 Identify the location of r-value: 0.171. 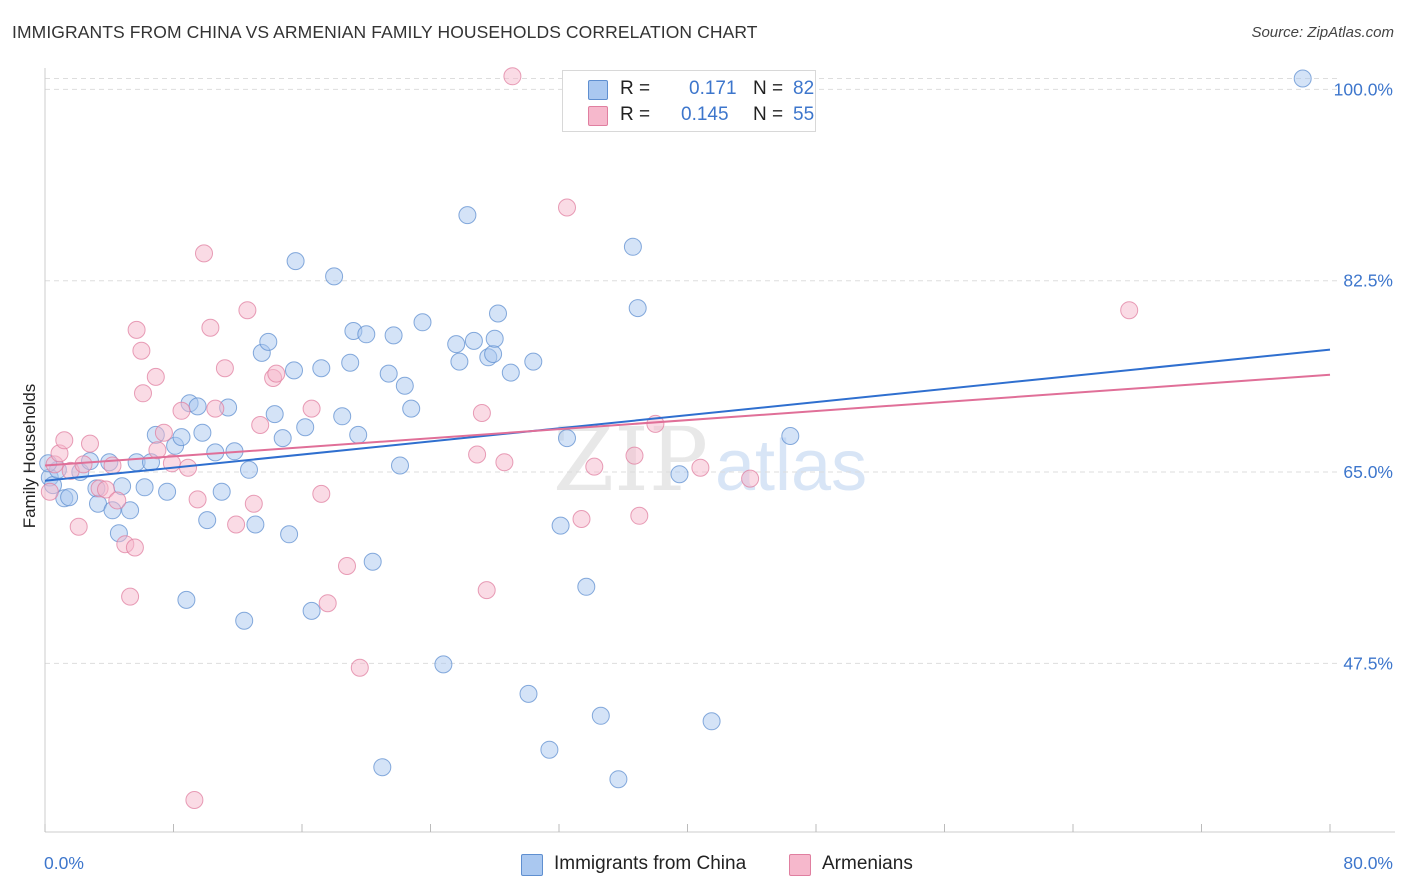
(713, 88).